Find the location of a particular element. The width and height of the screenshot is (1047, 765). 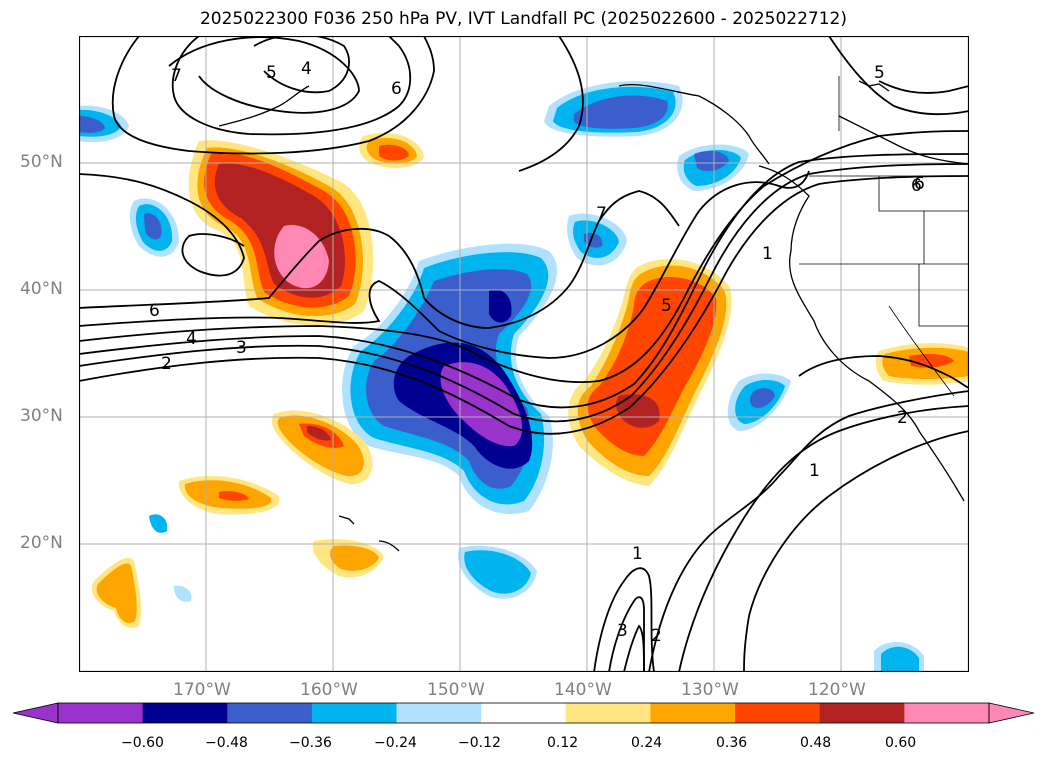

colorbar-extend-left is located at coordinates (35, 713).